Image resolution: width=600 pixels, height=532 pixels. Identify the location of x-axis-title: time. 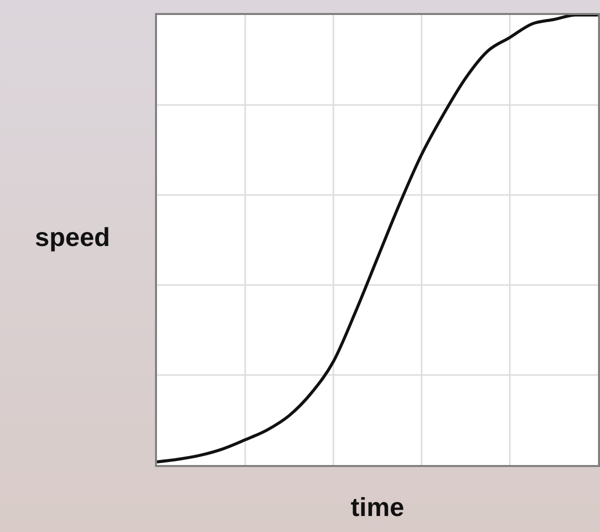
(378, 507).